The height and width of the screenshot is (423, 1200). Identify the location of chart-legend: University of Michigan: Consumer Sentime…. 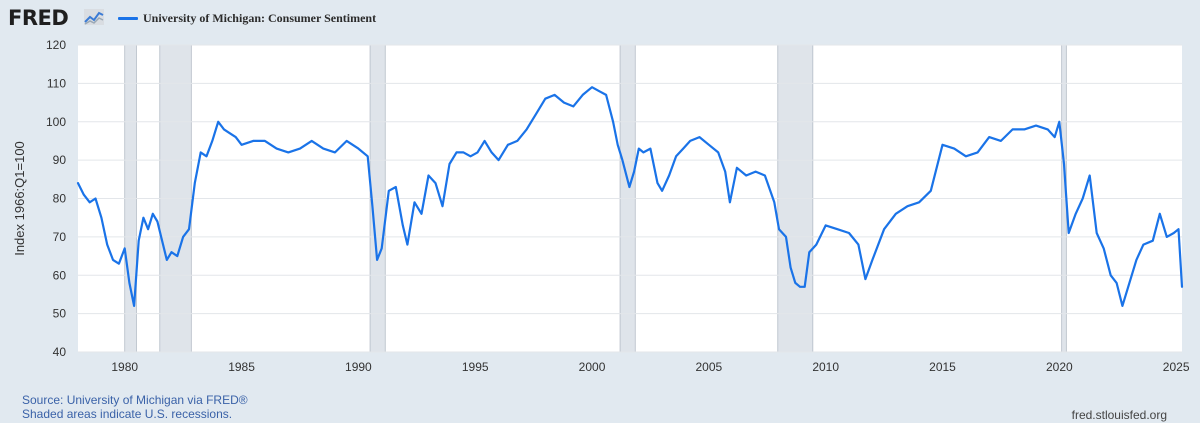
(247, 18).